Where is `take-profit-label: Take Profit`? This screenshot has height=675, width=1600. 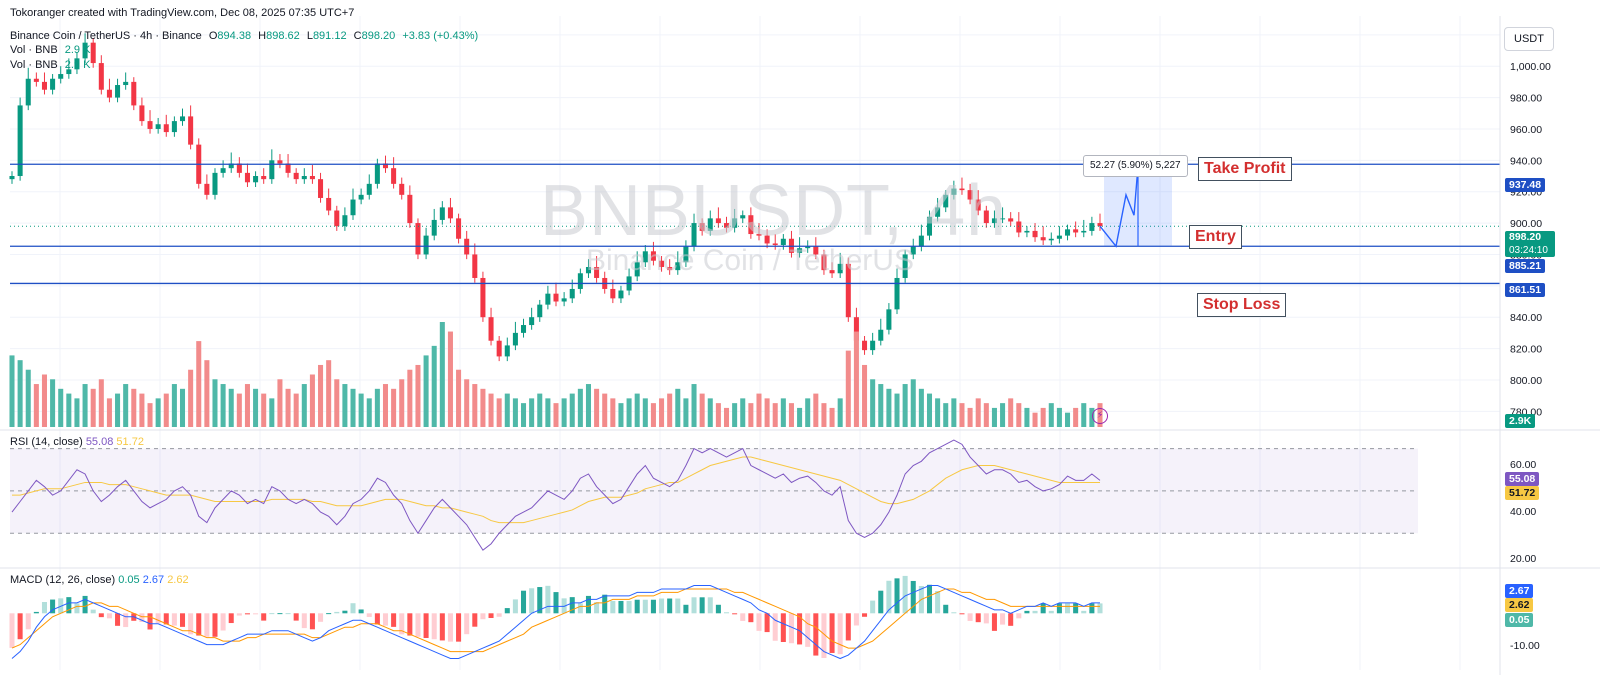 take-profit-label: Take Profit is located at coordinates (1245, 169).